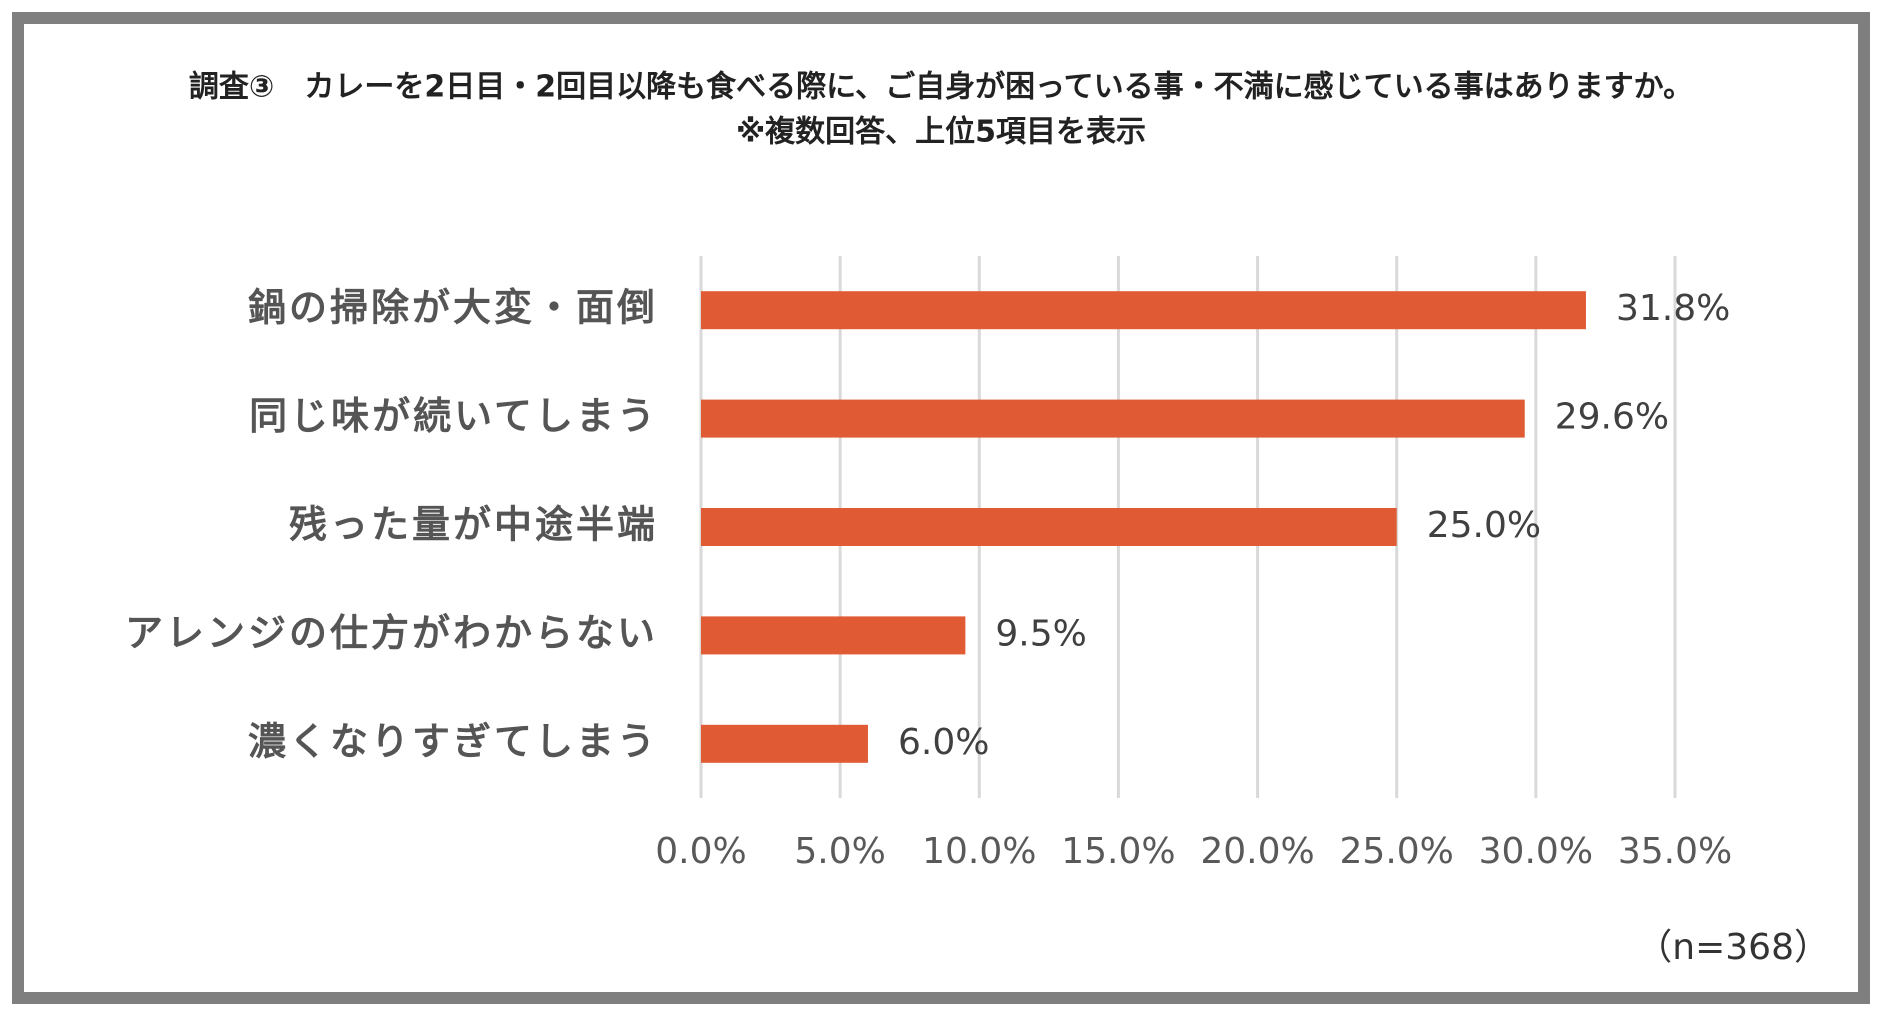 This screenshot has width=1882, height=1012. I want to click on y-tick-label: 鍋の掃除が大変・面倒, so click(453, 308).